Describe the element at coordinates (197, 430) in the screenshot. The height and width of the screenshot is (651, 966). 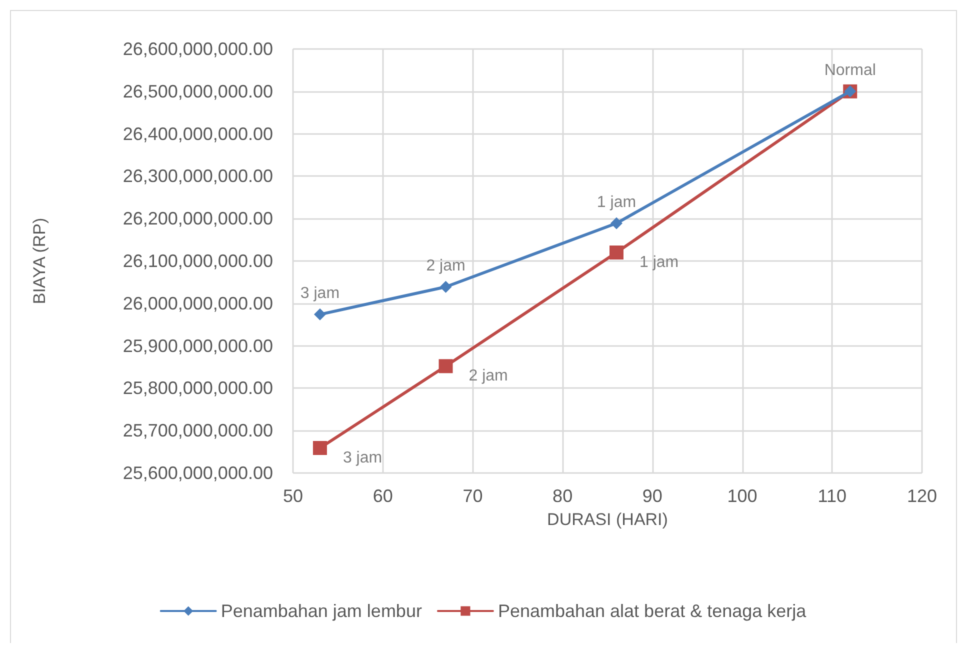
I see `y-tick-label: 25,700,000,000.00` at that location.